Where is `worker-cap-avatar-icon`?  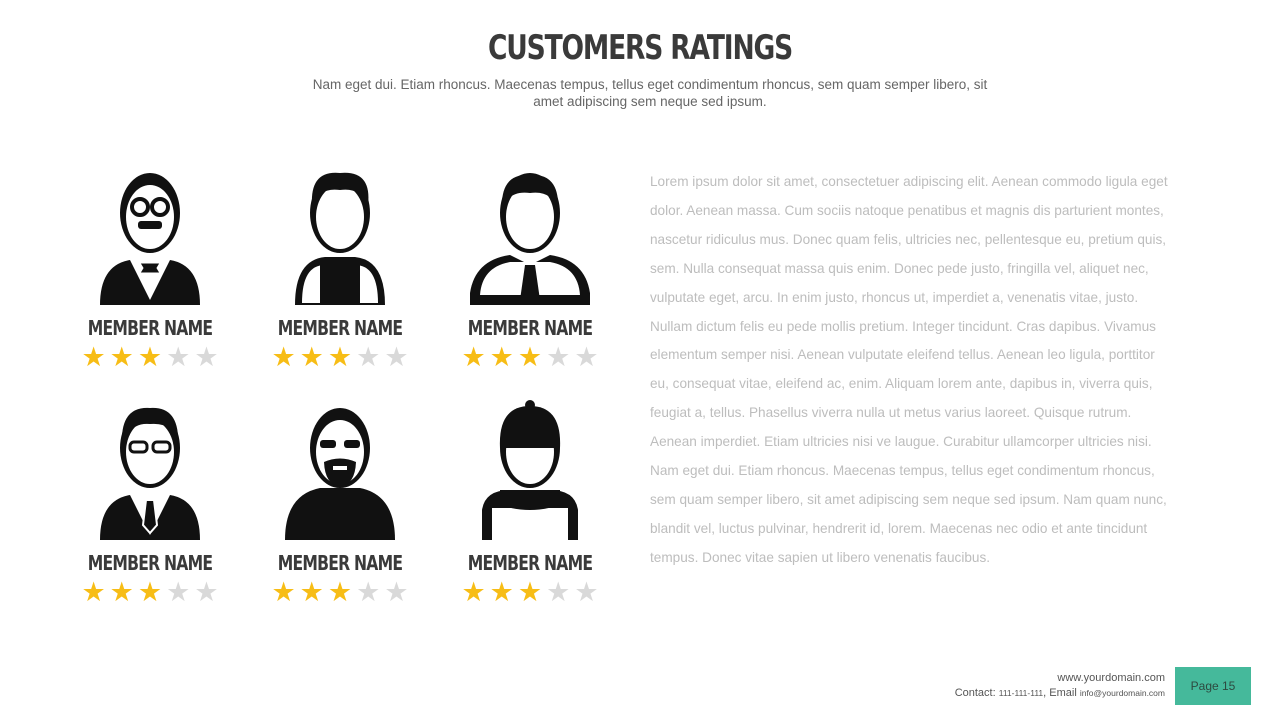
worker-cap-avatar-icon is located at coordinates (530, 470).